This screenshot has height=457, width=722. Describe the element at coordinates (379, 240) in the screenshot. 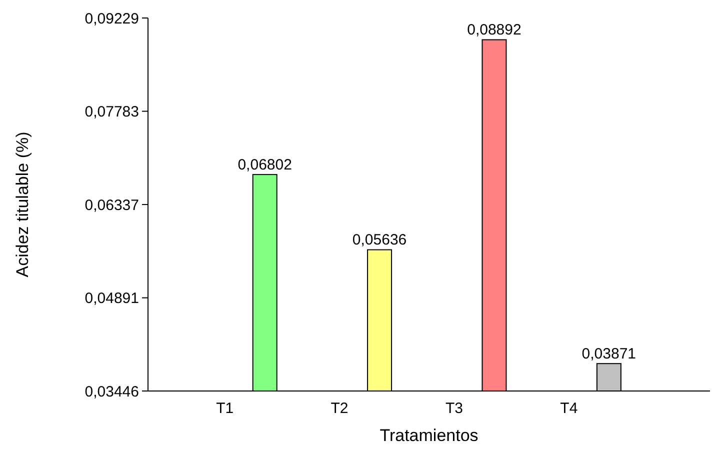

I see `data-label: 0,05636` at that location.